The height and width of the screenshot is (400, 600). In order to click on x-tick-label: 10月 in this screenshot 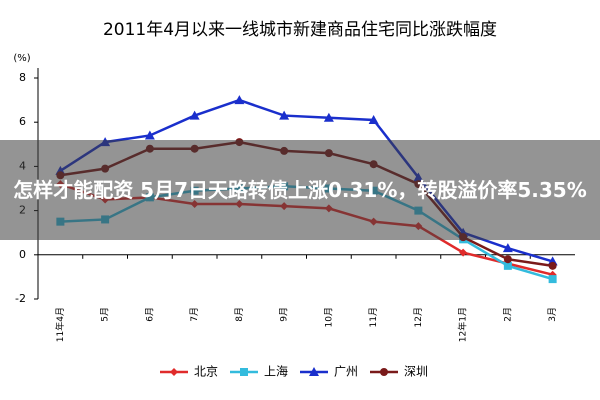, I will do `click(328, 317)`.